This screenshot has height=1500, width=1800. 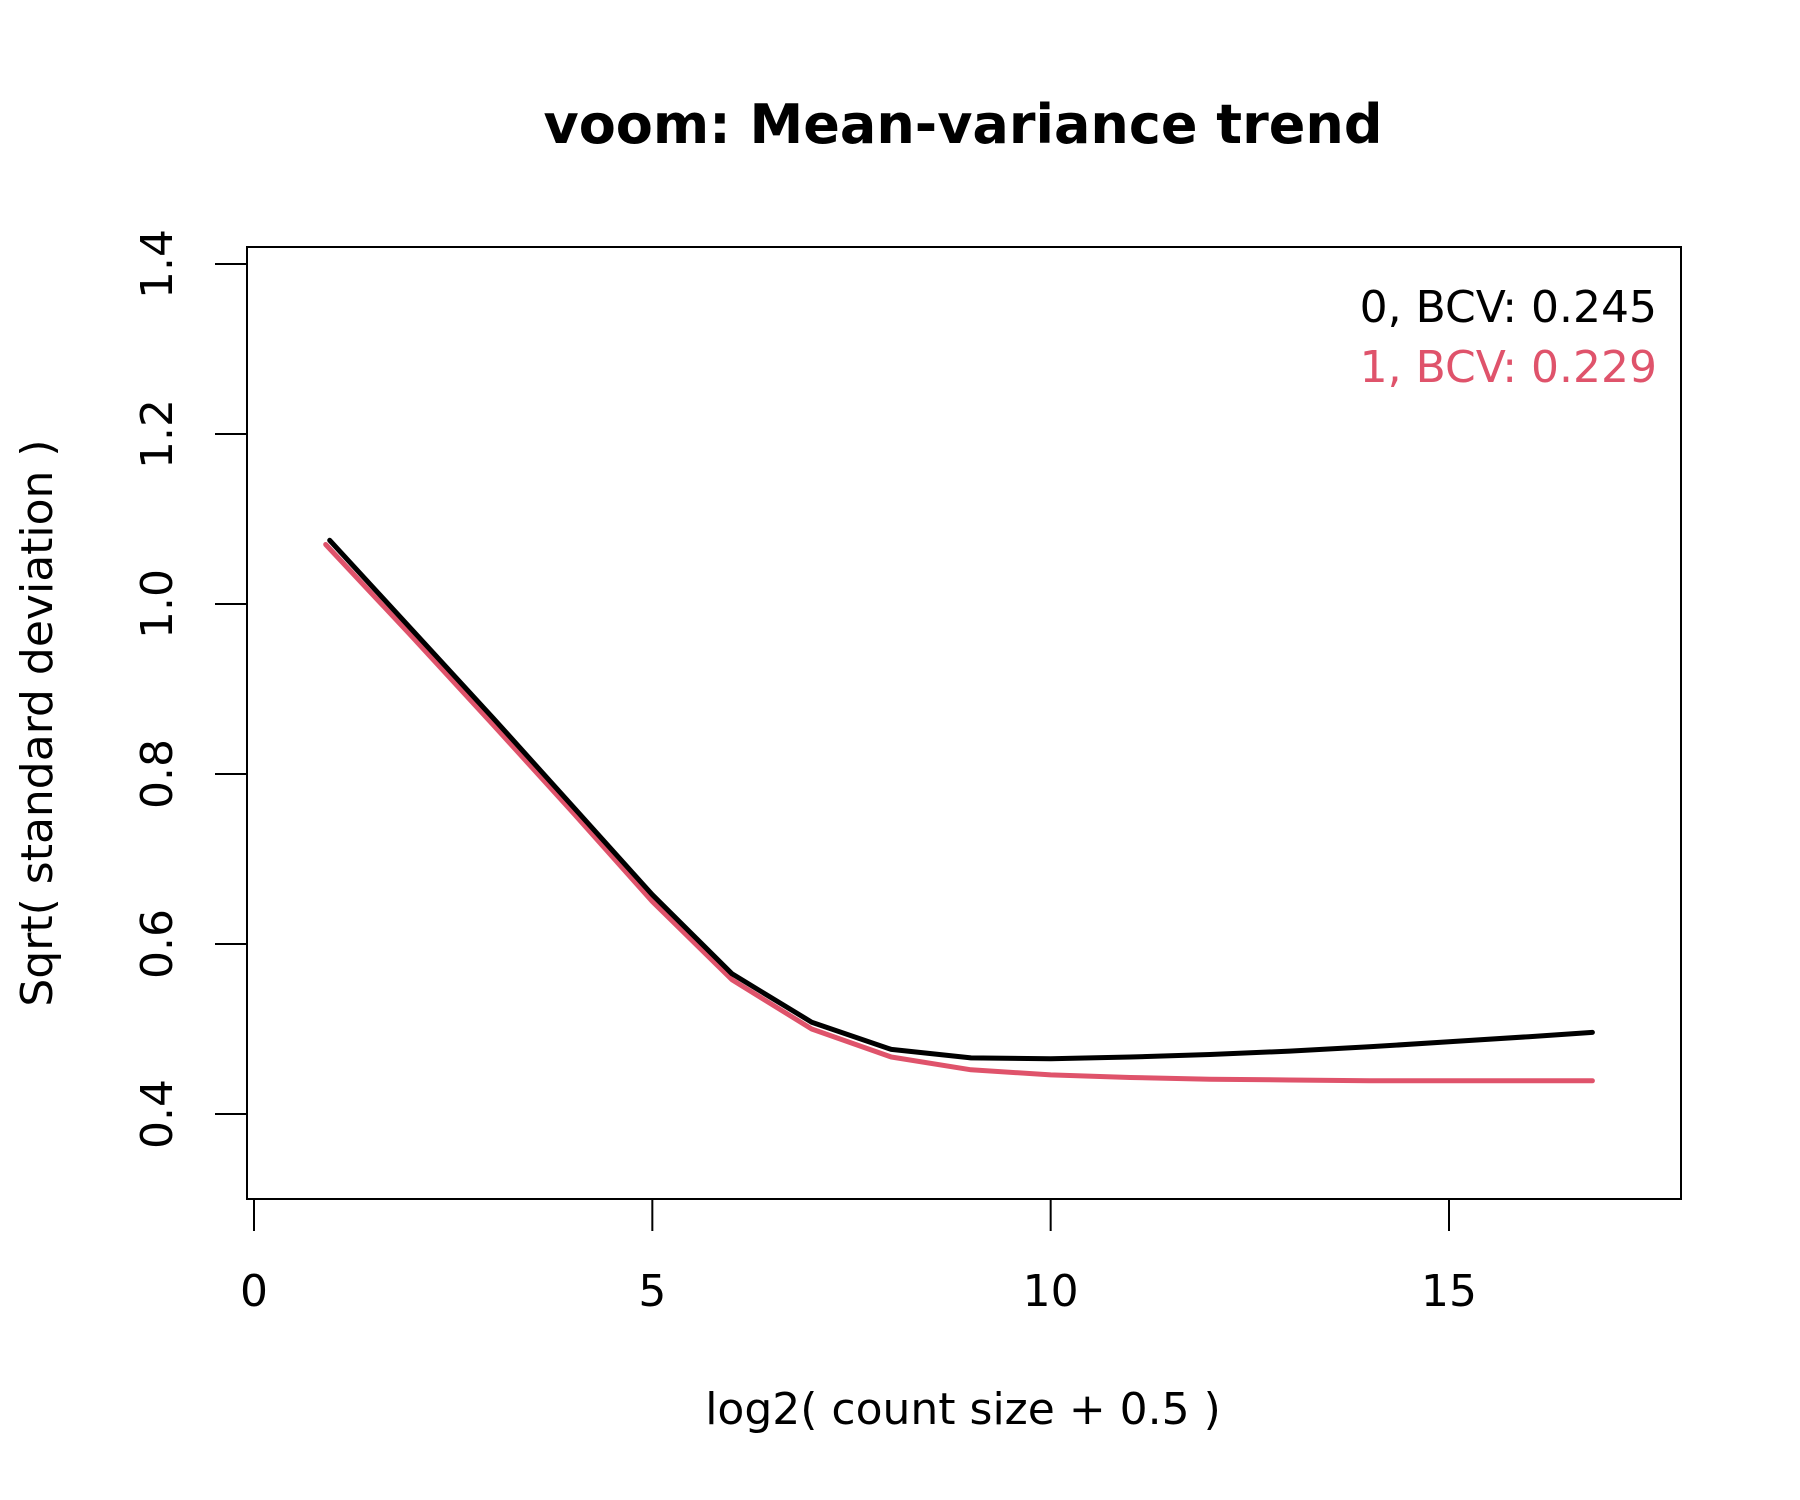 I want to click on y-tick-label: 1.2, so click(x=157, y=434).